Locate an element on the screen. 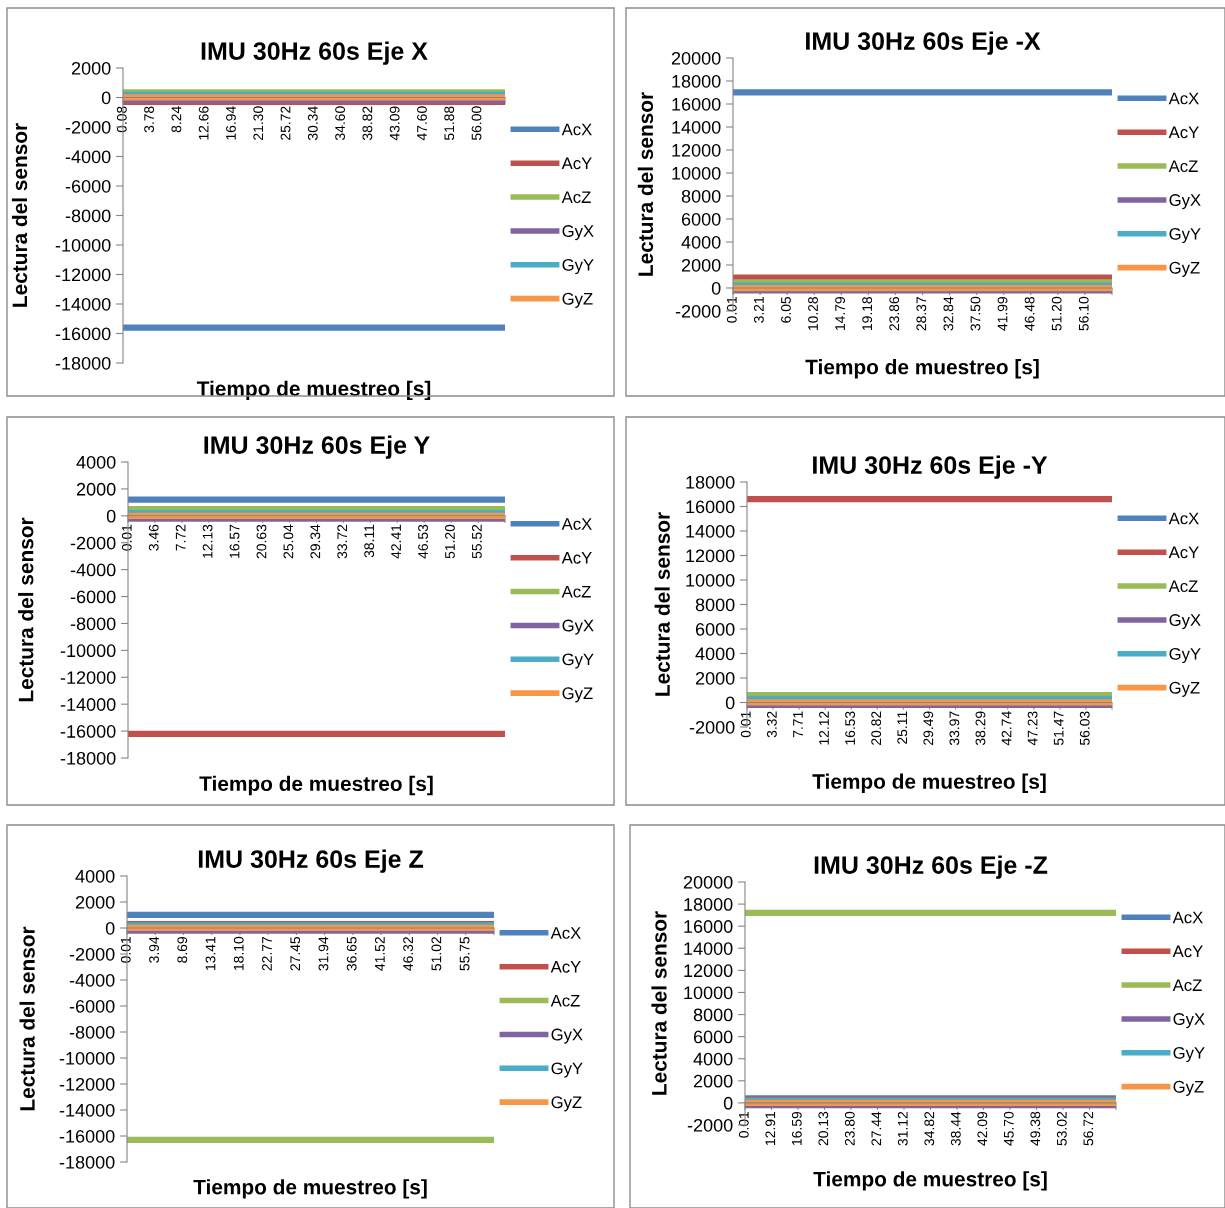  y-tick-label: 8000 is located at coordinates (701, 196).